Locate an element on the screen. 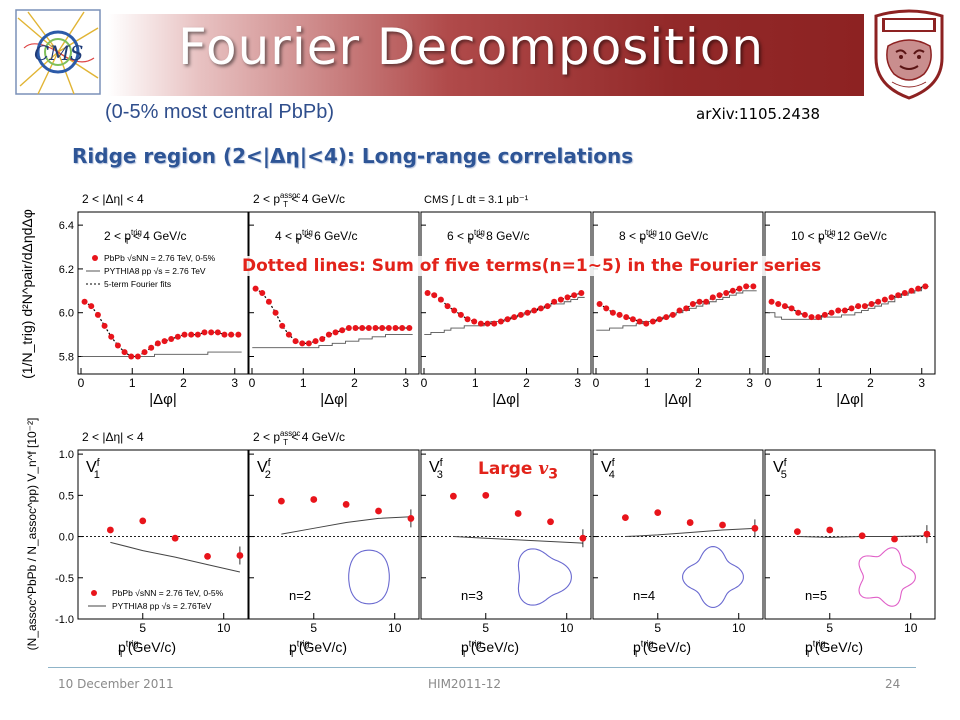 Image resolution: width=960 pixels, height=720 pixels. cms-logo: CMS is located at coordinates (58, 52).